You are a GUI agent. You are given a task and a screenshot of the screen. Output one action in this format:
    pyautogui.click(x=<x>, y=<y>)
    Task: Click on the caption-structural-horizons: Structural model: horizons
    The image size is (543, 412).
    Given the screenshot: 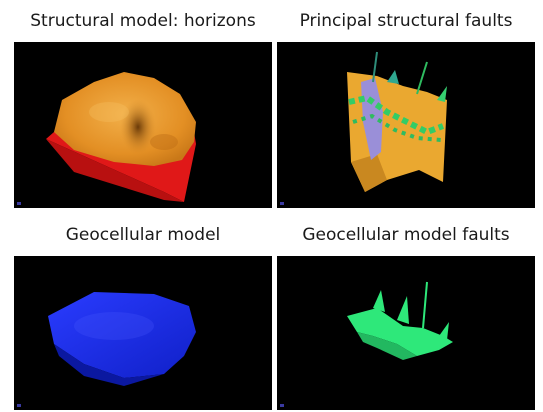 What is the action you would take?
    pyautogui.click(x=143, y=21)
    